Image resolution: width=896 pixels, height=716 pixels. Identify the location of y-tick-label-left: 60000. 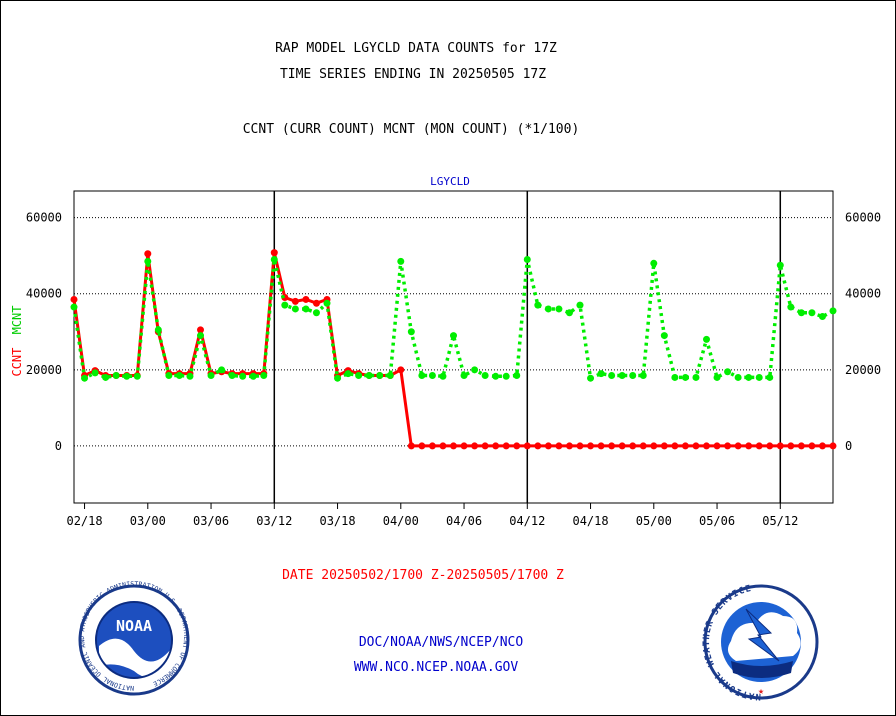
(44, 218).